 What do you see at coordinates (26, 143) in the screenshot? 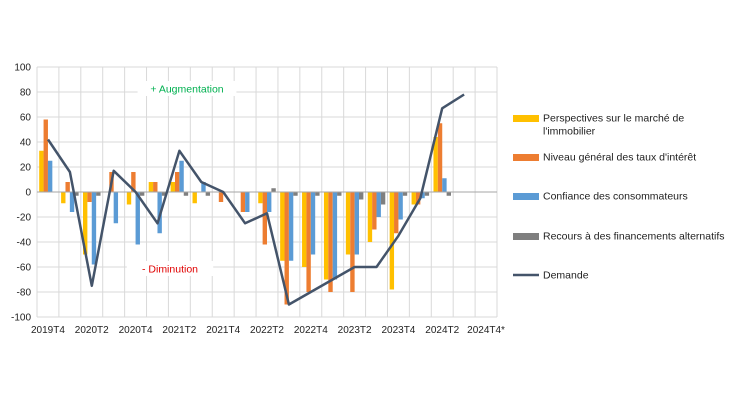
I see `y-tick-label: 40` at bounding box center [26, 143].